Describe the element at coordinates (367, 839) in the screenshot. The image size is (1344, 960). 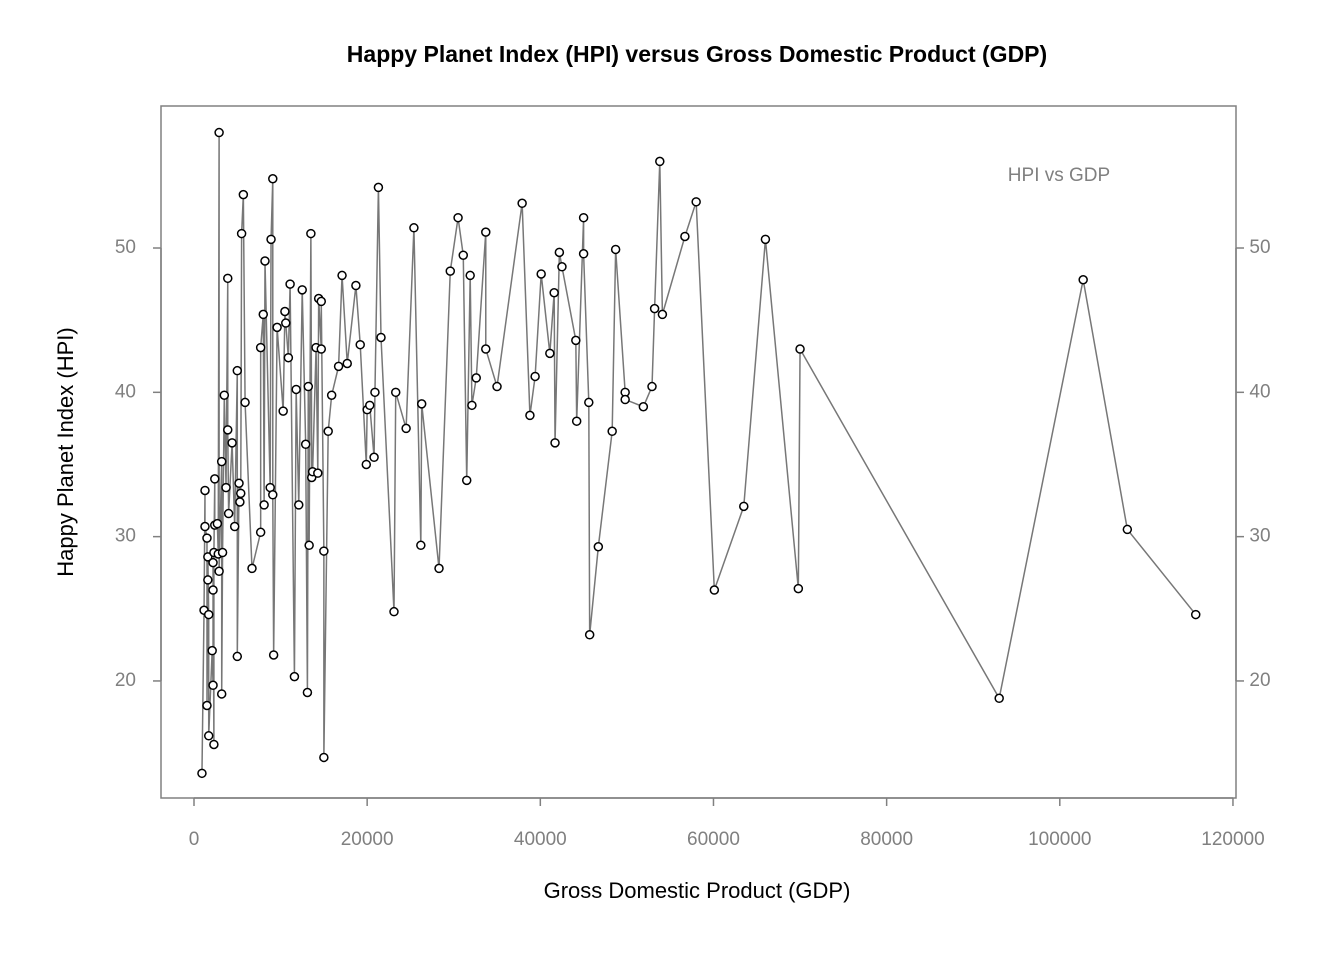
I see `x-tick-label: 20000` at that location.